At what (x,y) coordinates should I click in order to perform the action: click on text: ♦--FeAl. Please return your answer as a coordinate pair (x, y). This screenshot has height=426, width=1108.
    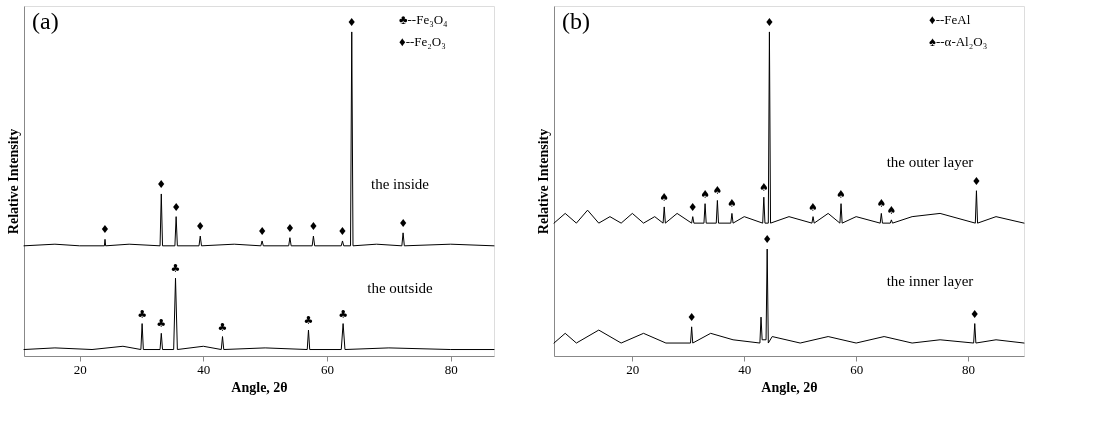
    Looking at the image, I should click on (950, 19).